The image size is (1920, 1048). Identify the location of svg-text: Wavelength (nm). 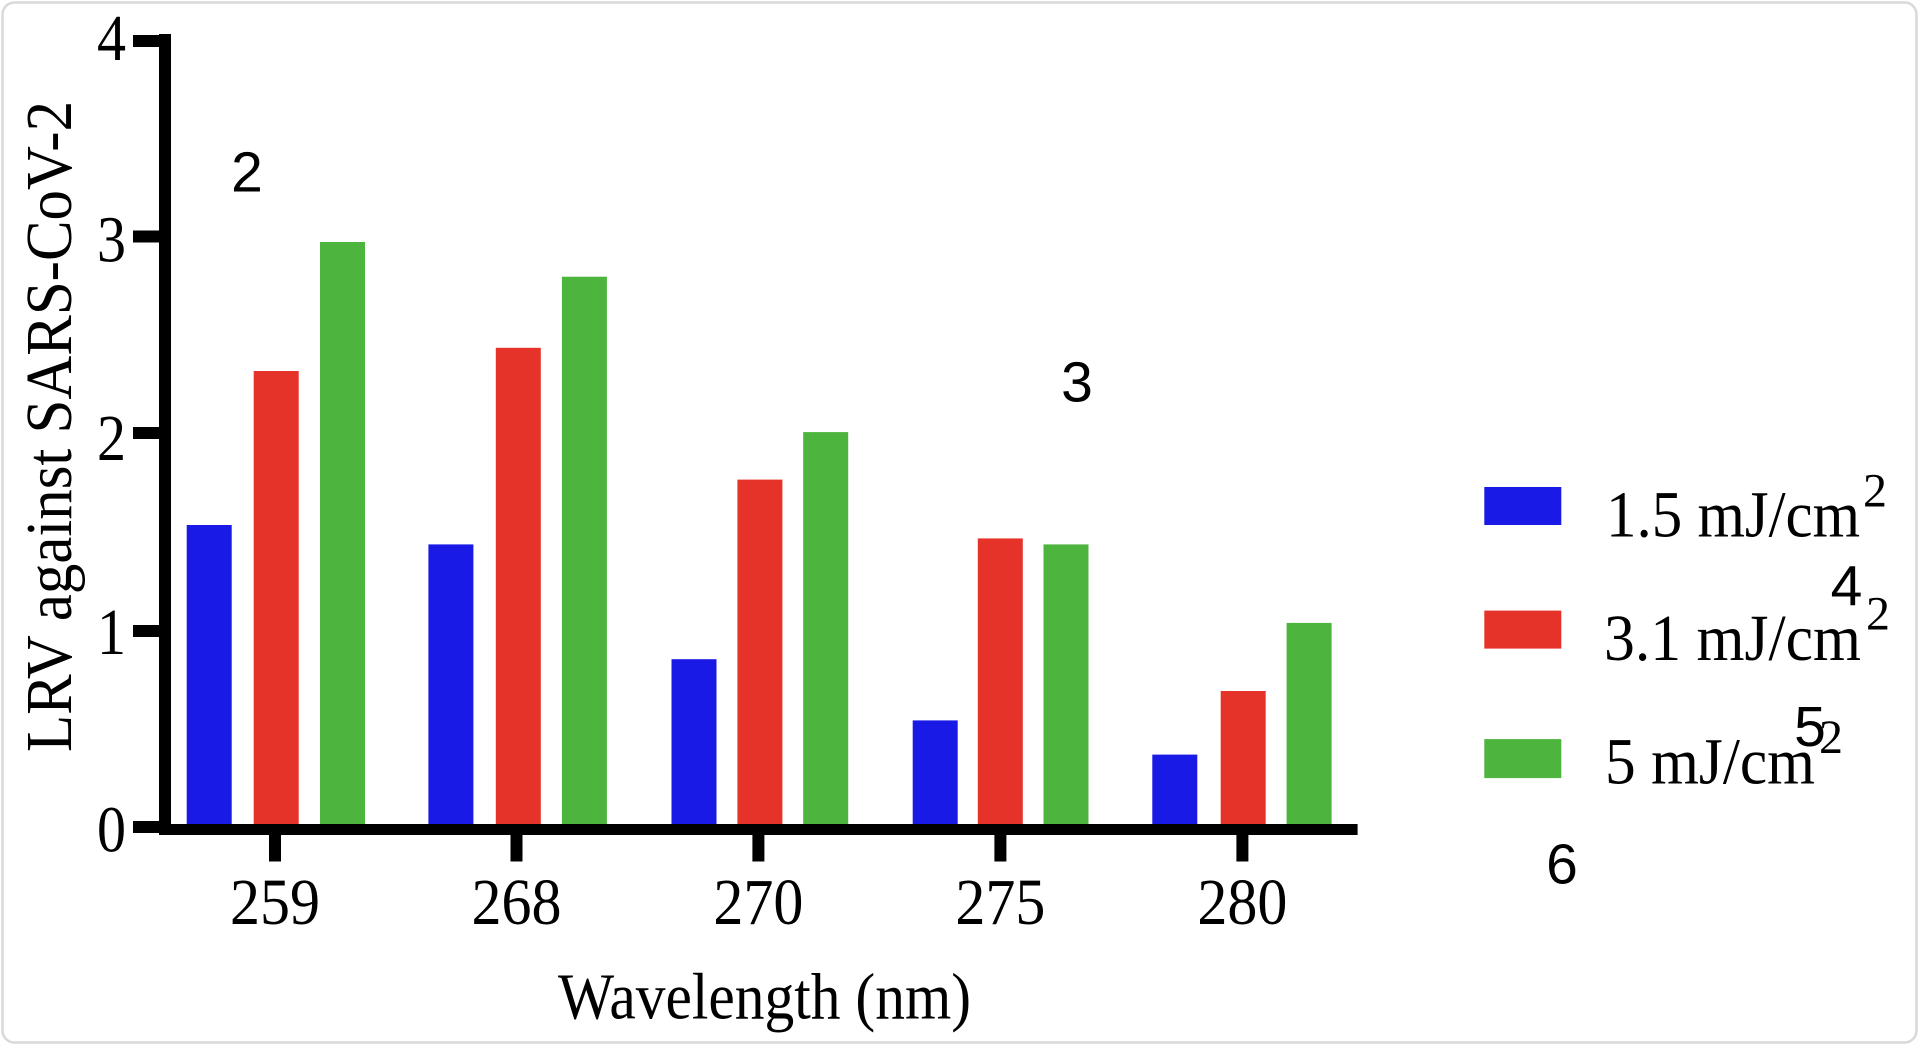
(764, 996).